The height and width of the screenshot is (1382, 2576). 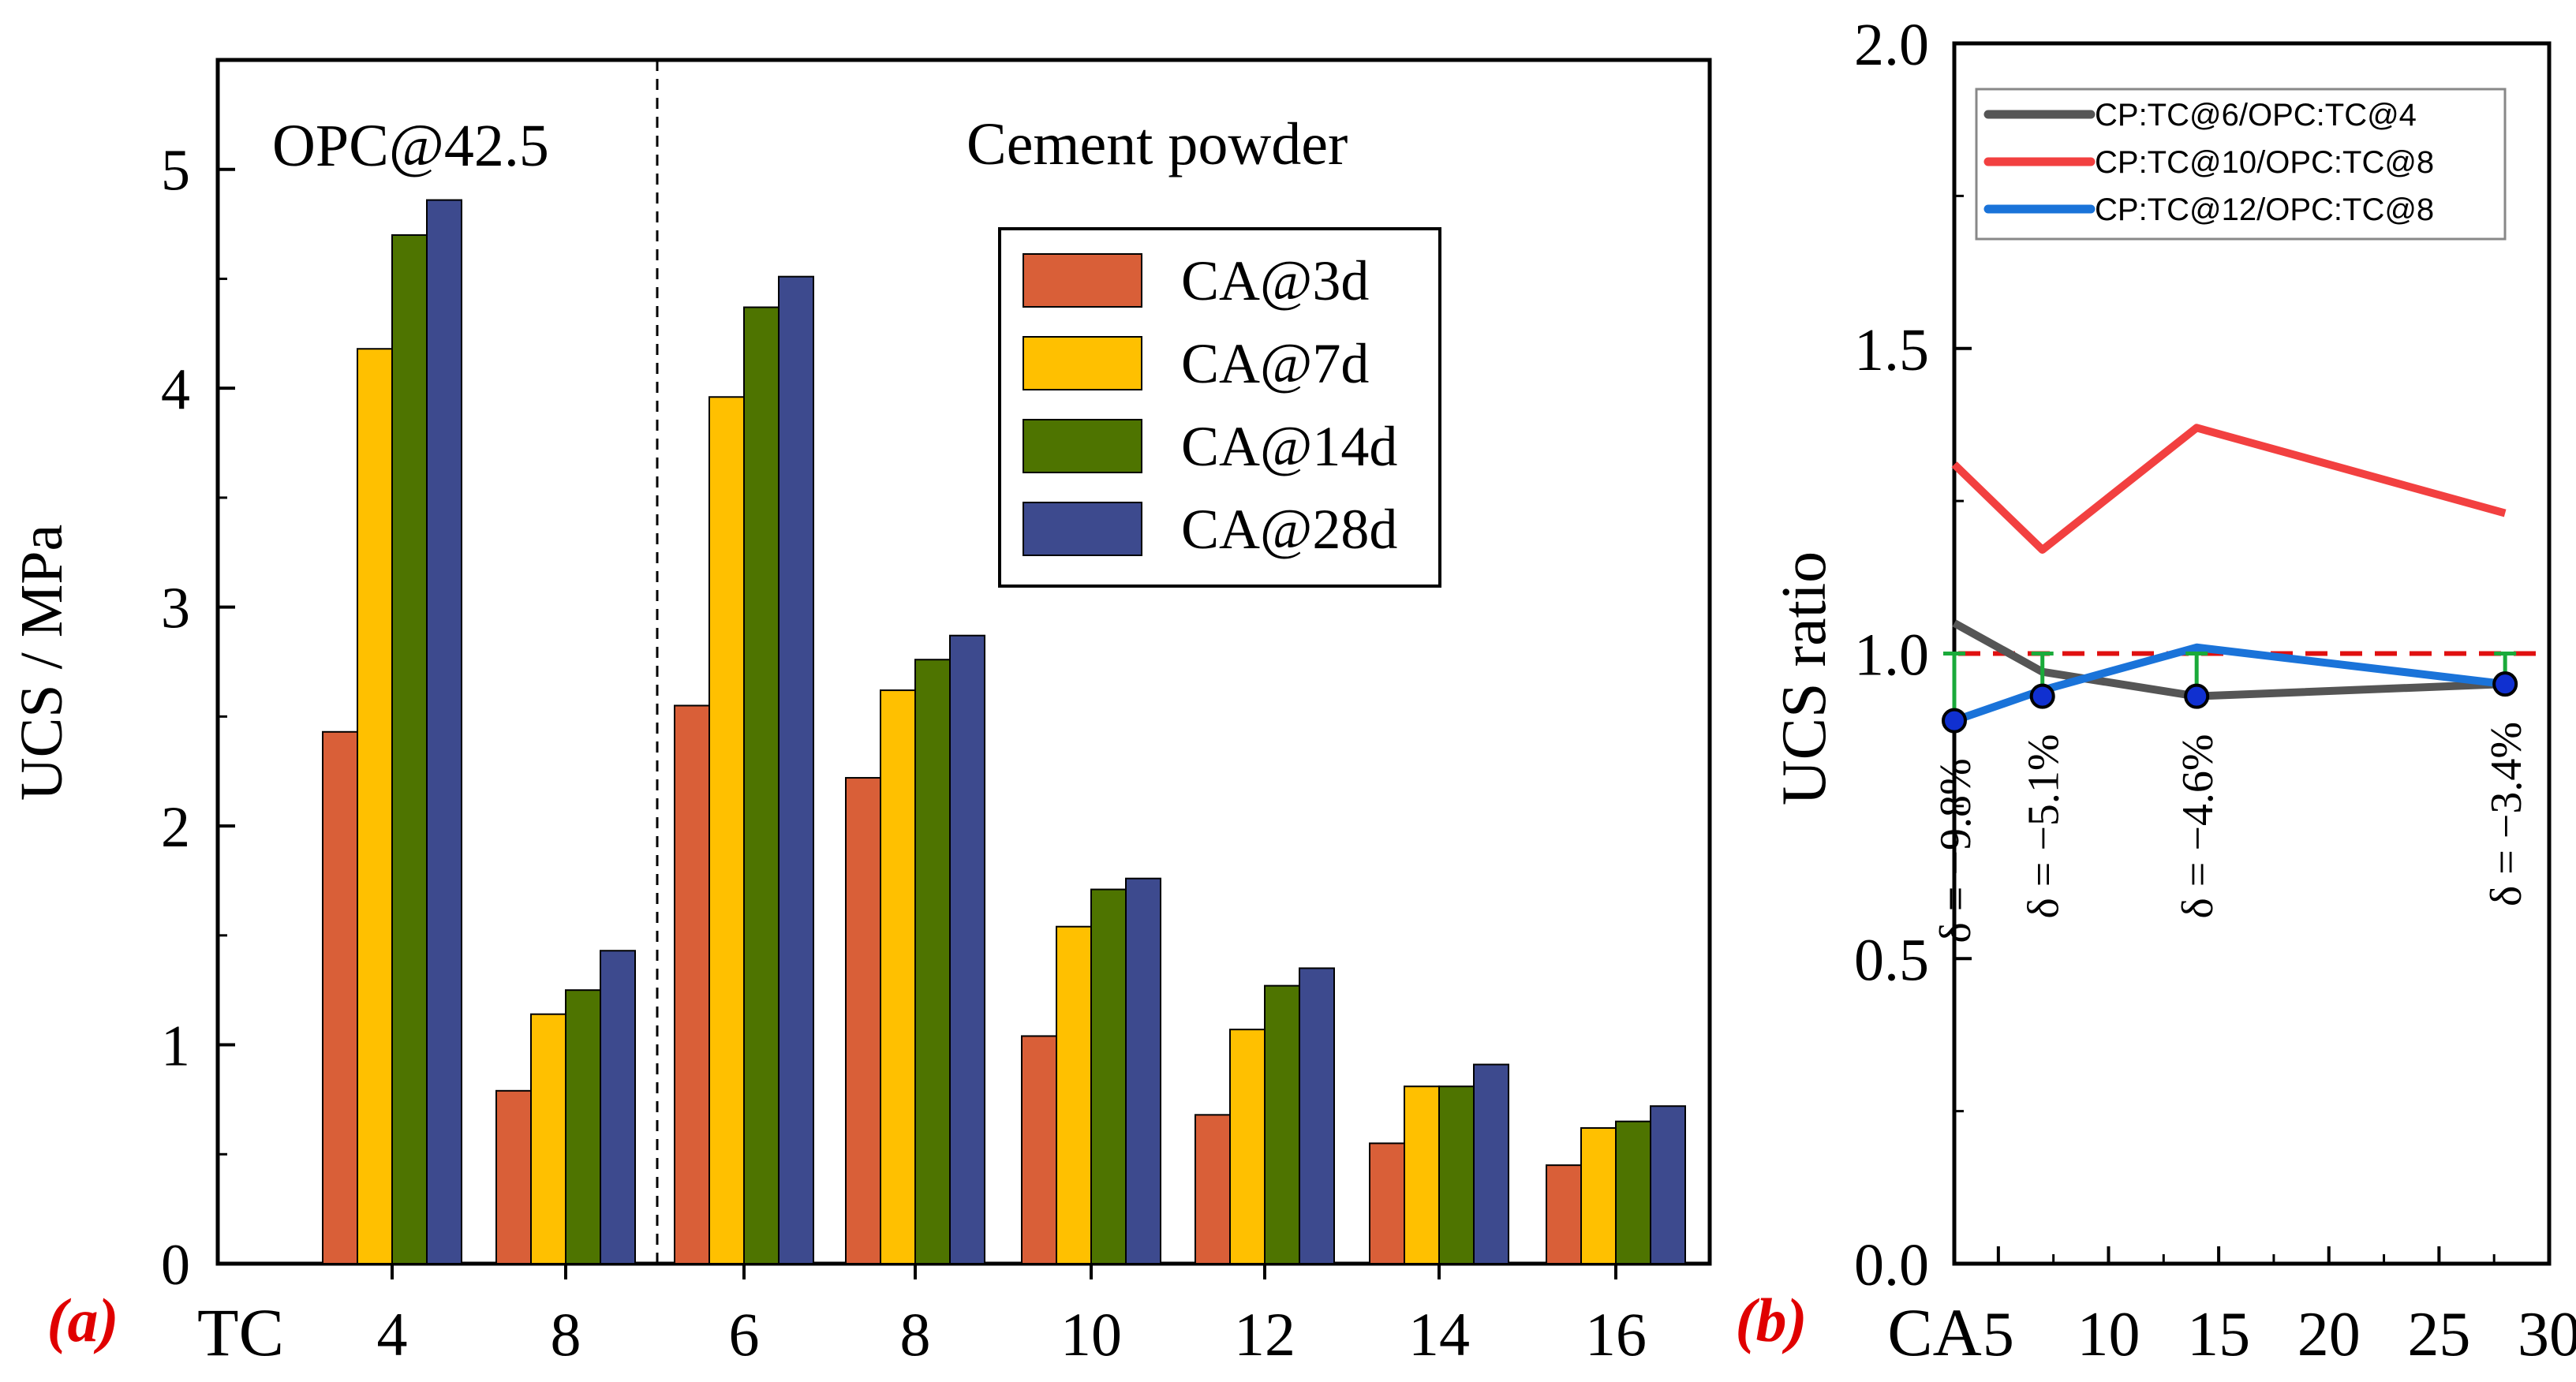 I want to click on legend-label: CA@14d, so click(x=1289, y=446).